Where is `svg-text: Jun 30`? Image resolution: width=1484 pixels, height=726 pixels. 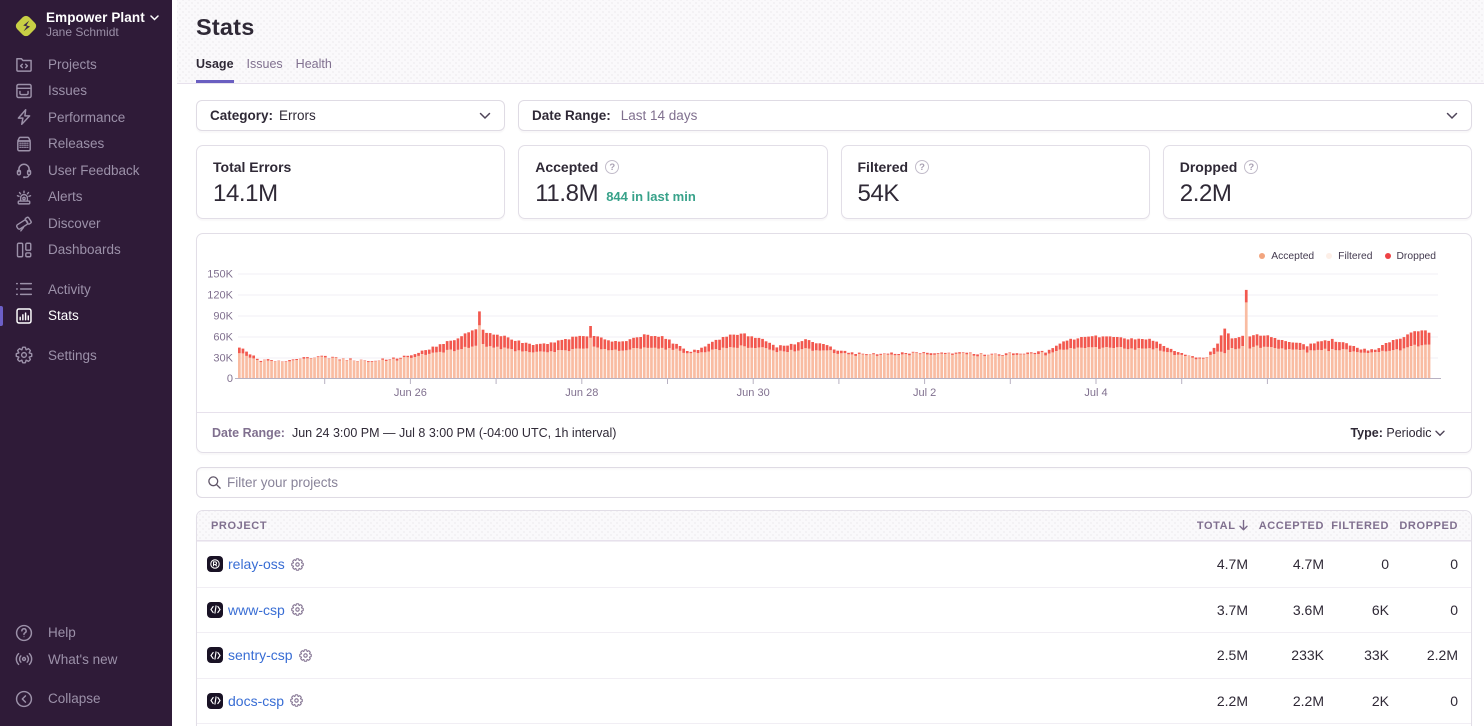
svg-text: Jun 30 is located at coordinates (753, 393).